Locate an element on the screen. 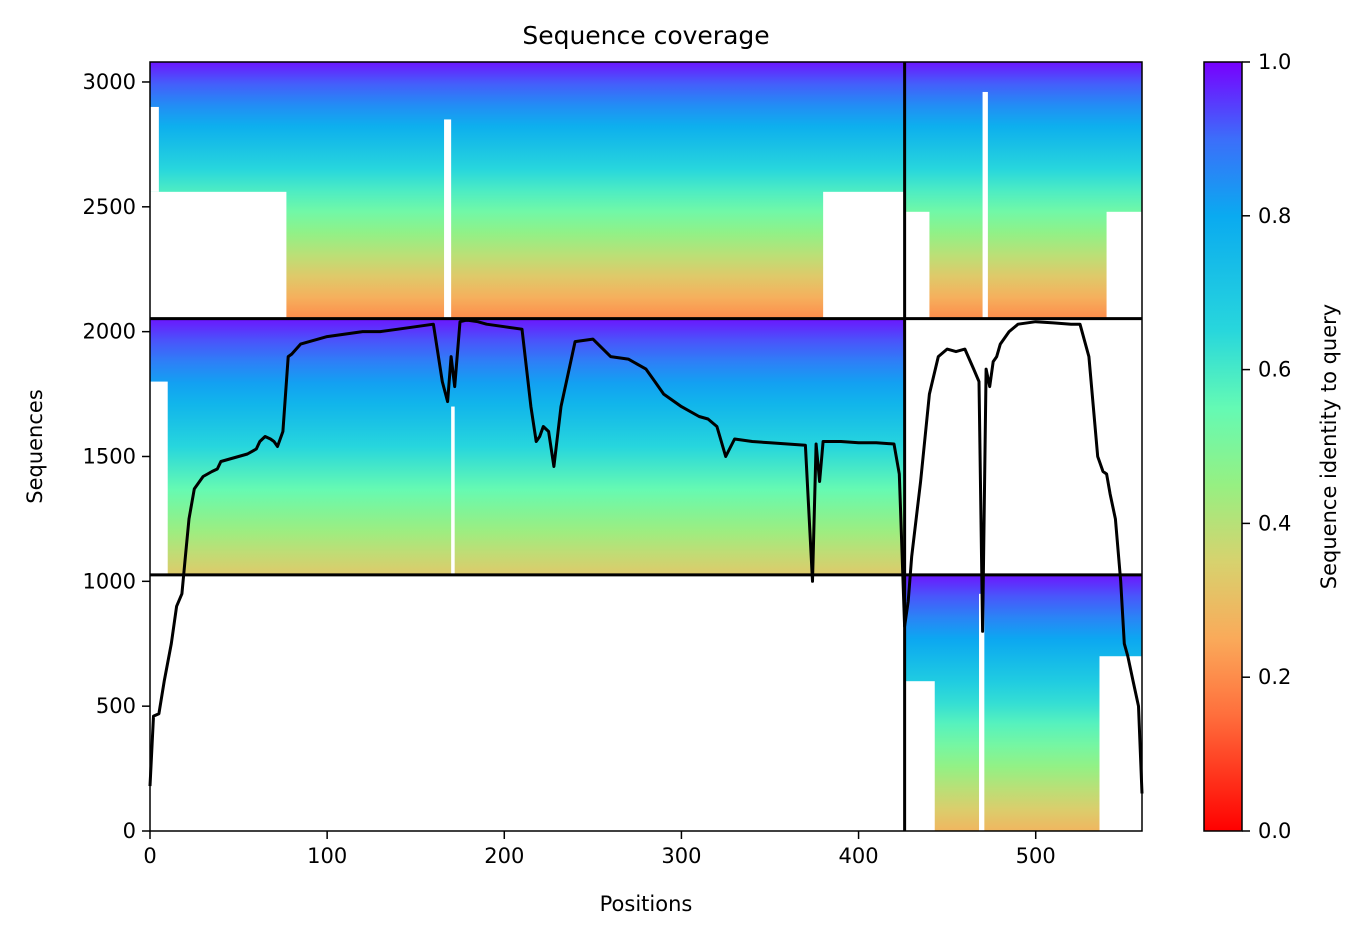 The width and height of the screenshot is (1364, 939). colorbar-tick-label: 0.8 is located at coordinates (1274, 216).